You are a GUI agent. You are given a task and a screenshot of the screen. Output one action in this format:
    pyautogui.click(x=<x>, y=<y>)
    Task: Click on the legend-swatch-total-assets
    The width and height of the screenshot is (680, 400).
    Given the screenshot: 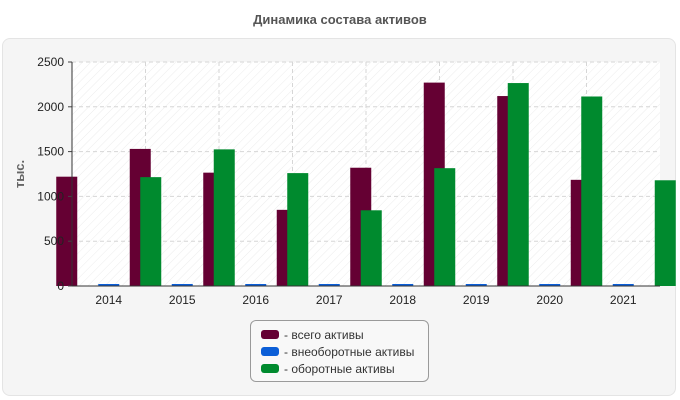 What is the action you would take?
    pyautogui.click(x=270, y=334)
    